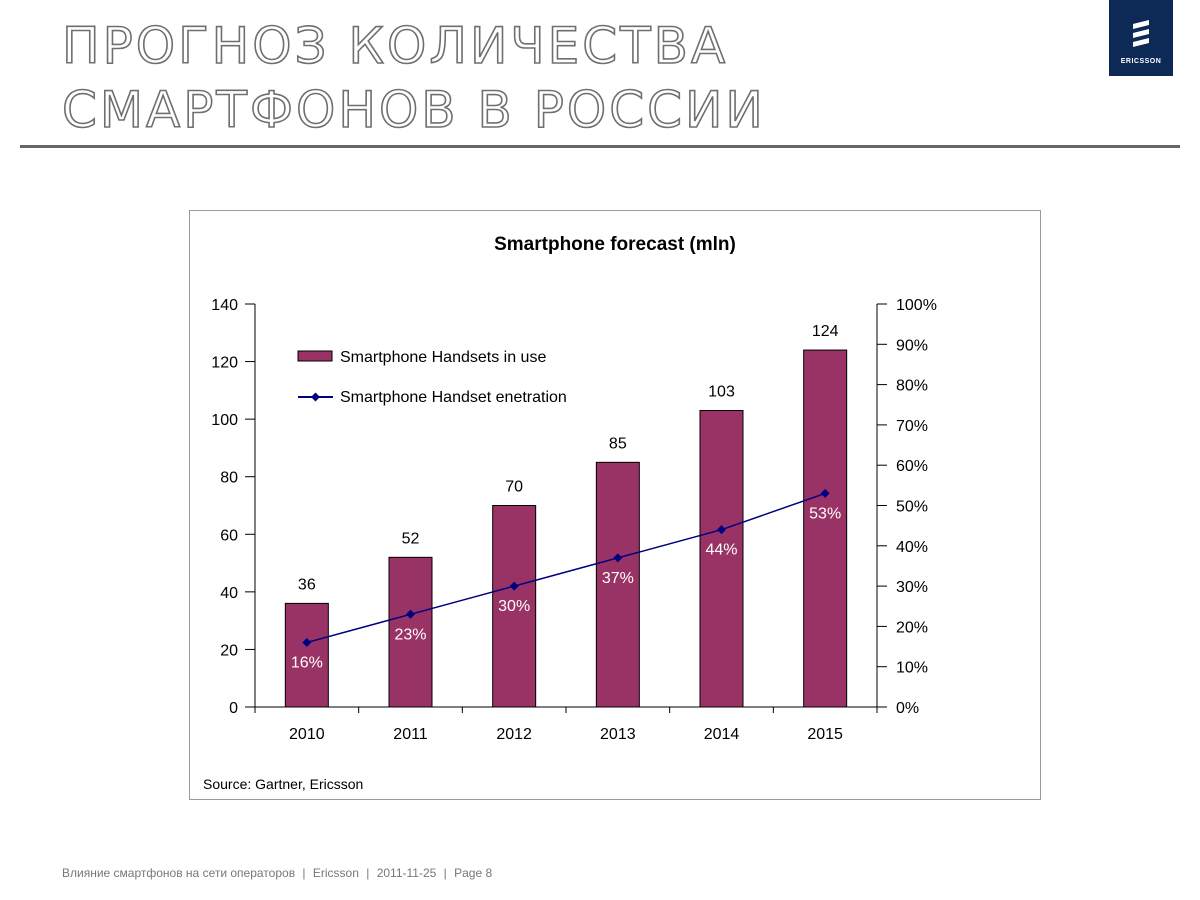 Image resolution: width=1200 pixels, height=900 pixels. I want to click on x-tick-label: 2010, so click(307, 734).